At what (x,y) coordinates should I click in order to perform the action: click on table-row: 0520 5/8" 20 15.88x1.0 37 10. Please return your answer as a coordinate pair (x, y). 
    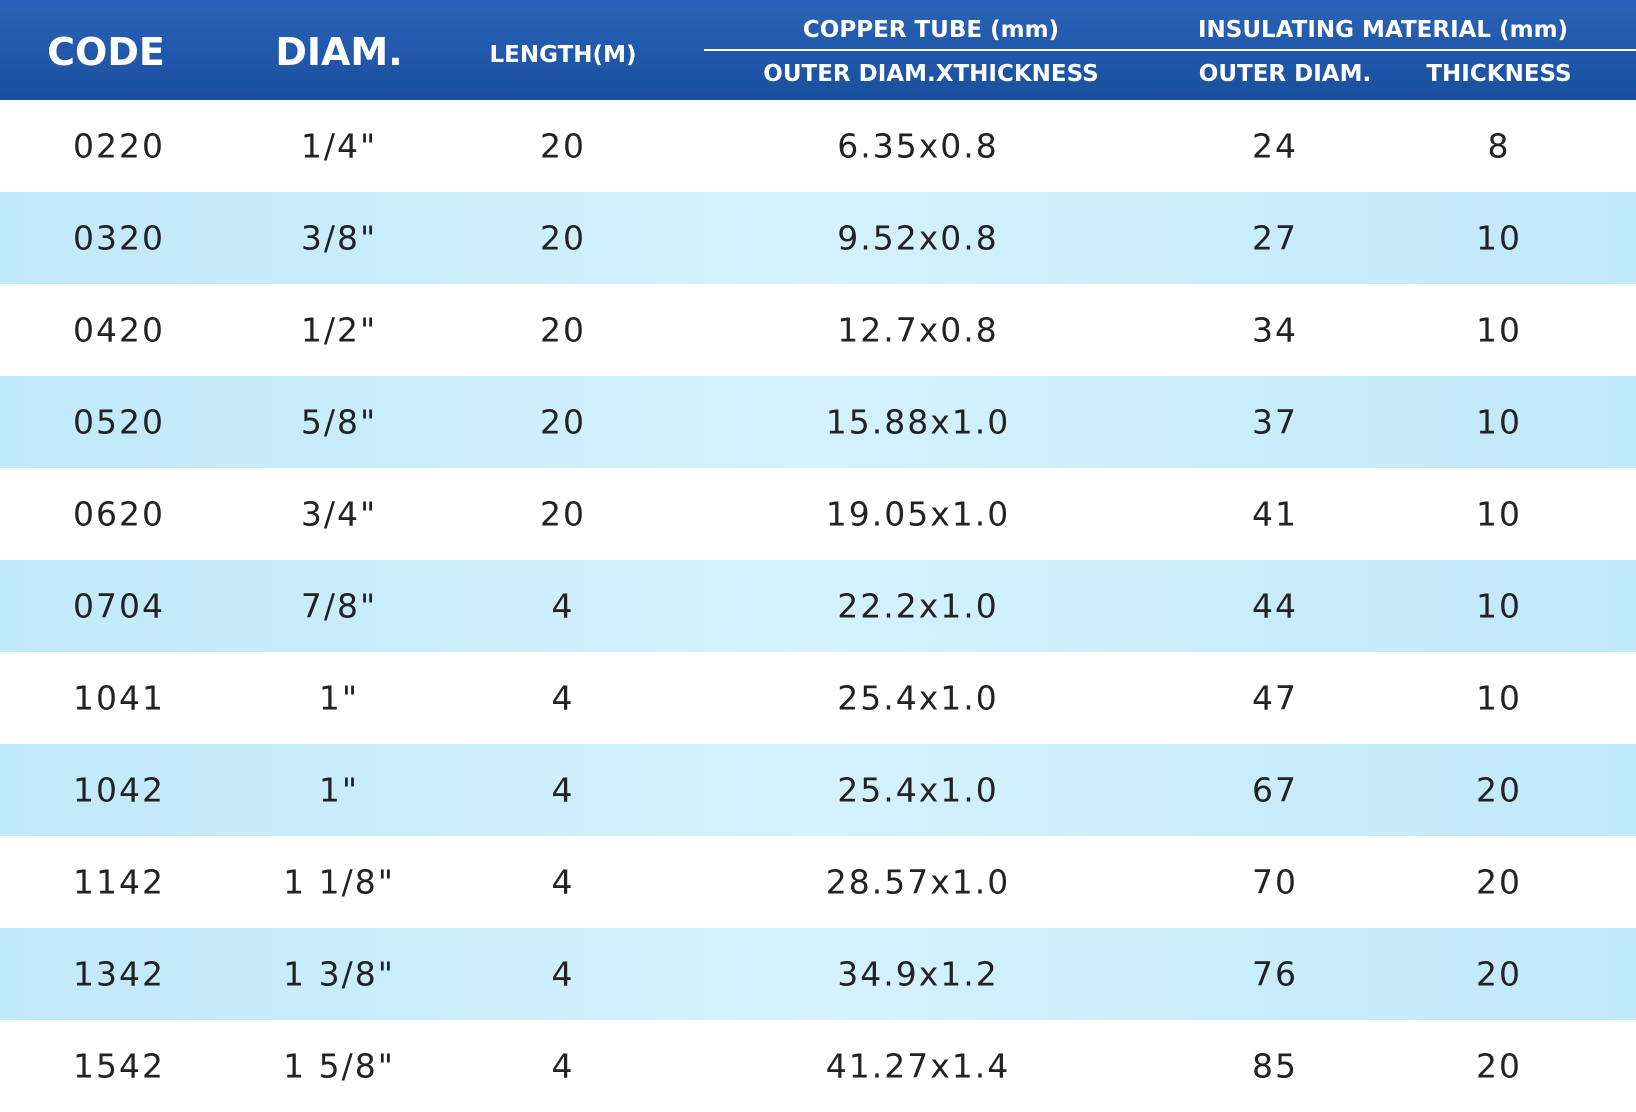
    Looking at the image, I should click on (818, 422).